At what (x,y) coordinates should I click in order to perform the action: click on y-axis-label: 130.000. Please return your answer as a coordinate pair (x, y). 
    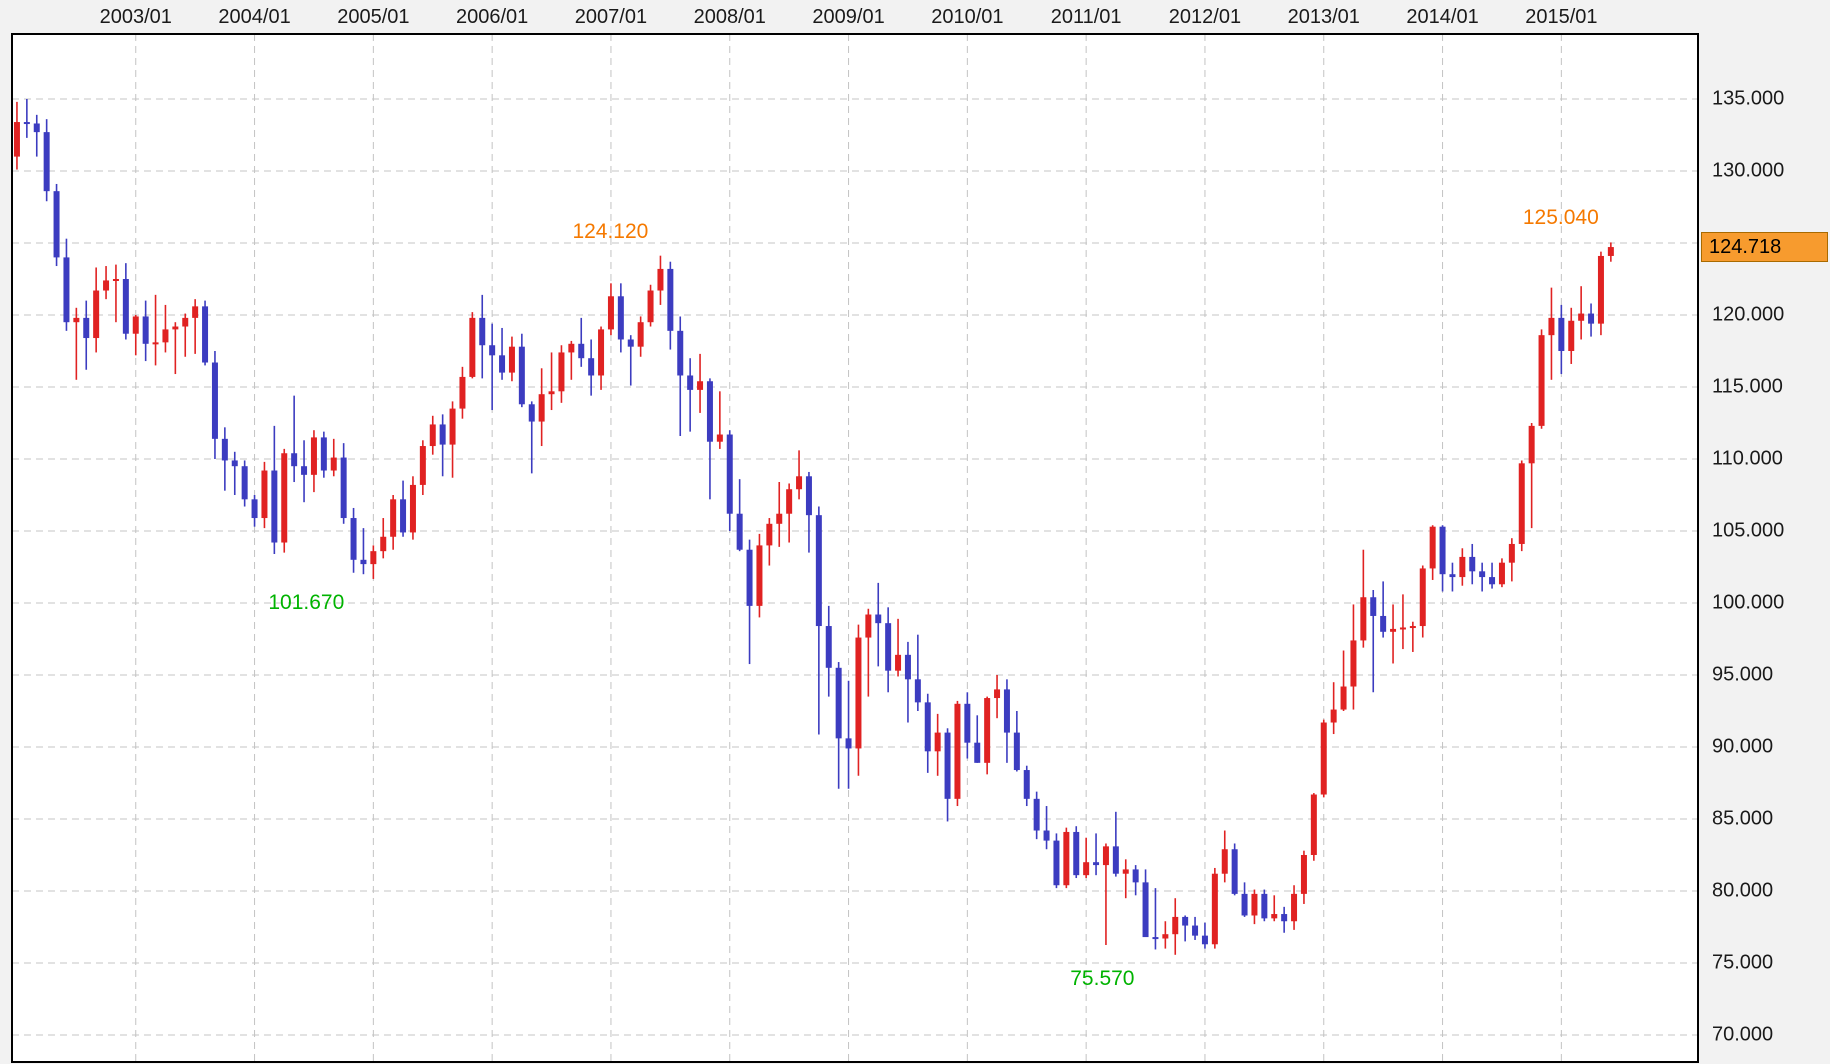
    Looking at the image, I should click on (1748, 170).